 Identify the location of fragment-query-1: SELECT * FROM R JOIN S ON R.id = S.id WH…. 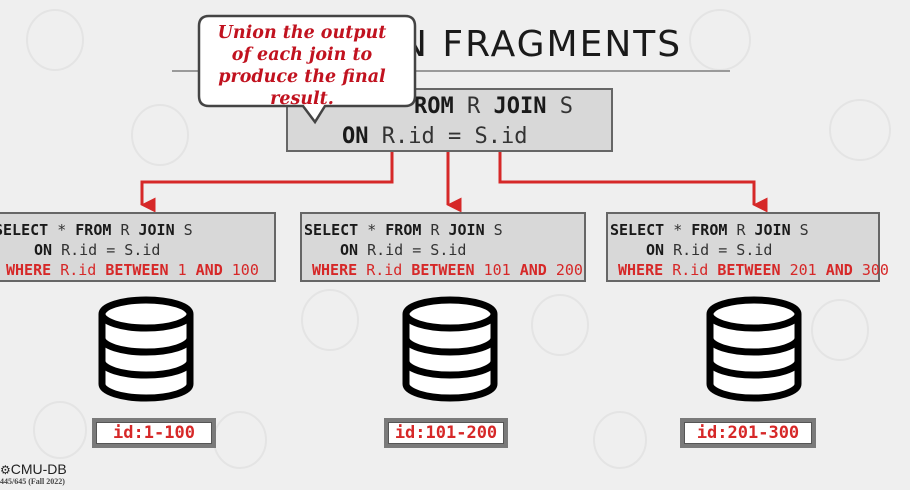
(138, 247).